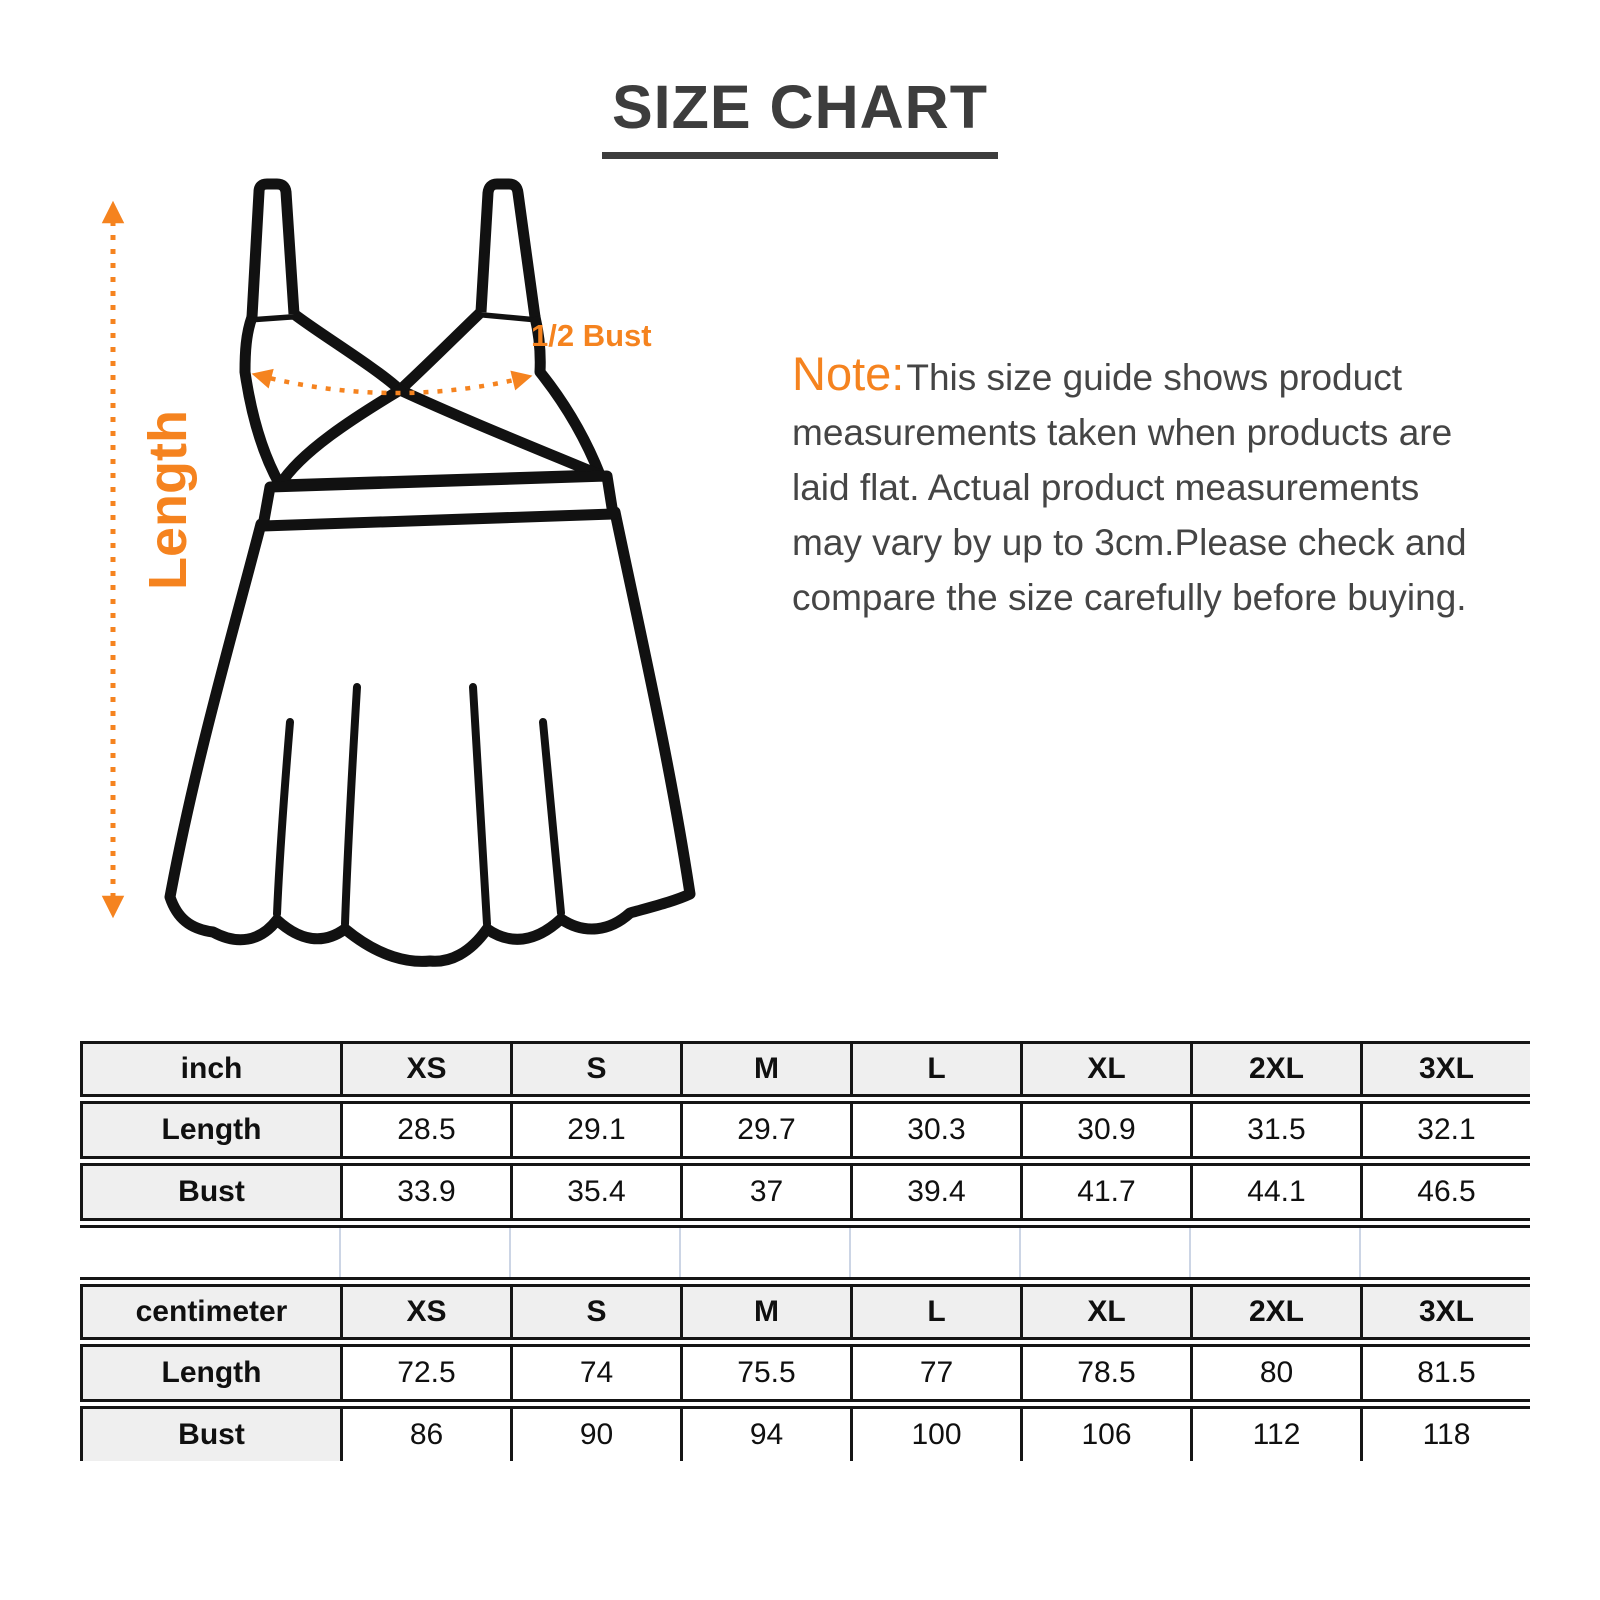  Describe the element at coordinates (805, 1226) in the screenshot. I see `table-bottom-line` at that location.